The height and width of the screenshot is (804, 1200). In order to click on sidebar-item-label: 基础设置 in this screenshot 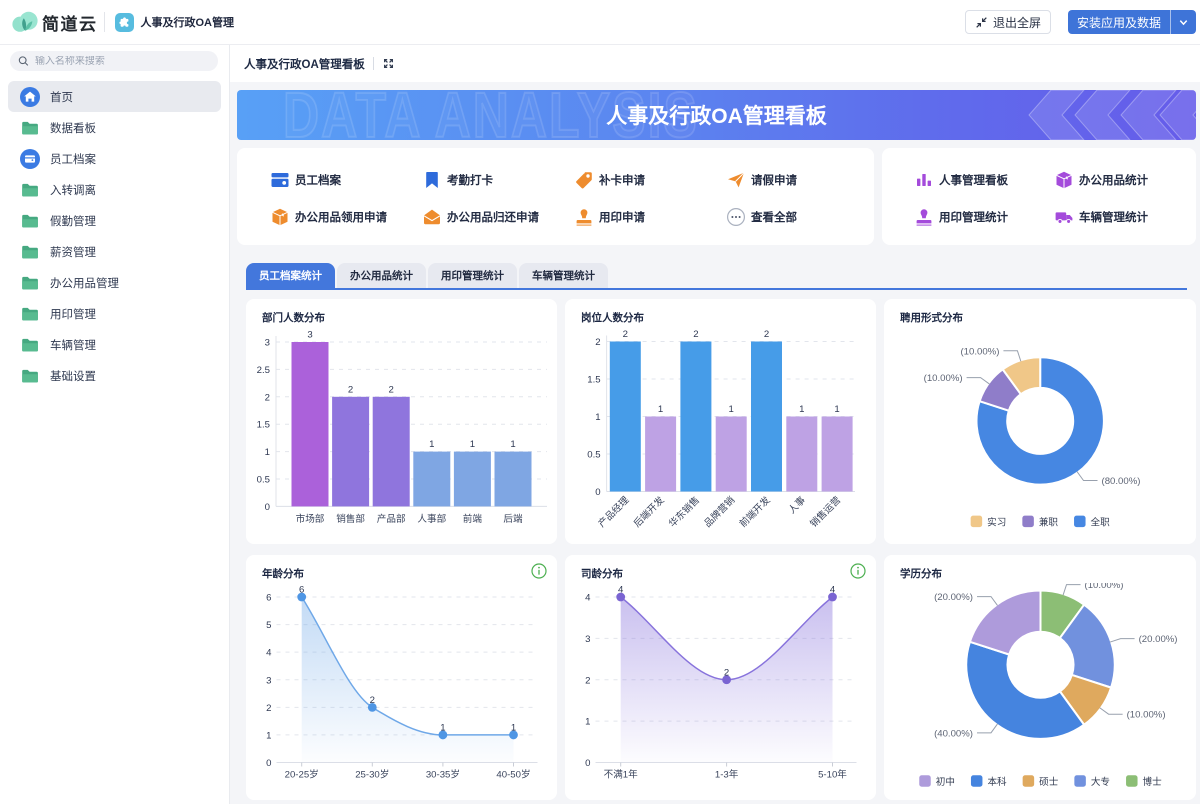, I will do `click(73, 376)`.